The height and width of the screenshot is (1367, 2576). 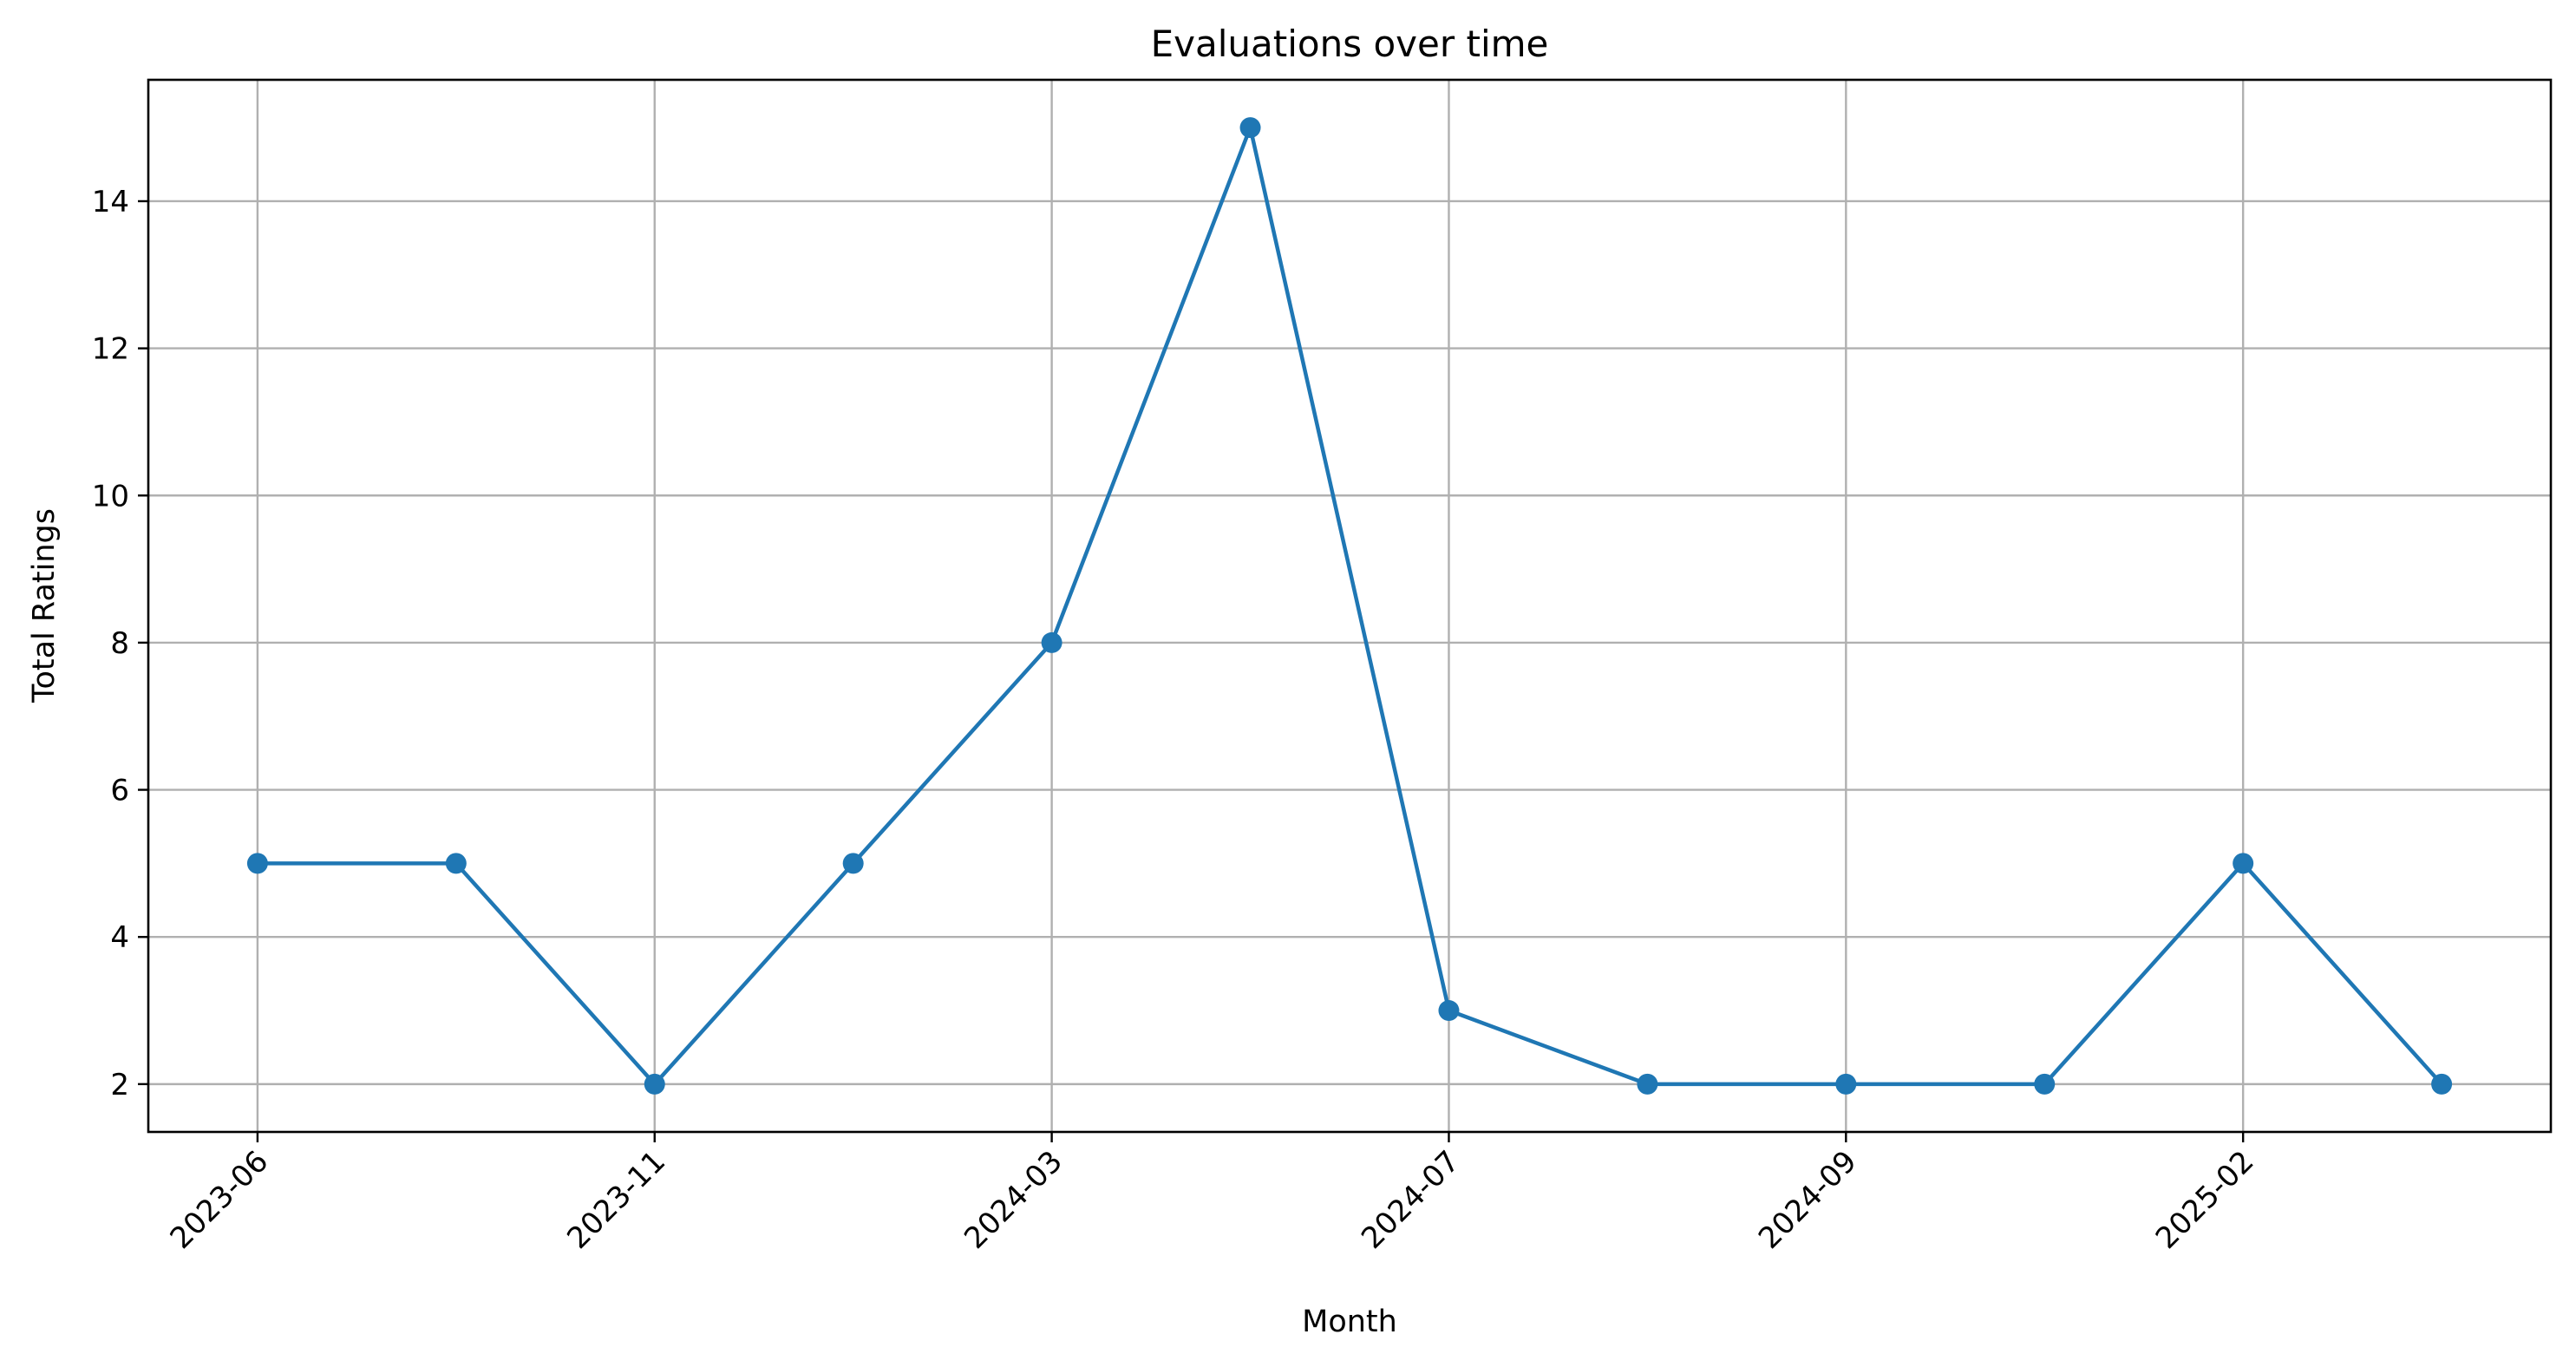 I want to click on y-axis-label: Total Ratings, so click(x=44, y=605).